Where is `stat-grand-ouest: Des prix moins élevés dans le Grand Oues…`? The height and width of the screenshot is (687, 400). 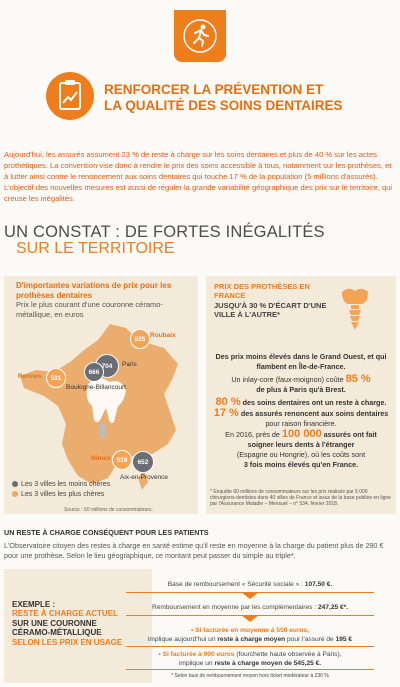
stat-grand-ouest: Des prix moins élevés dans le Grand Oues… is located at coordinates (301, 361).